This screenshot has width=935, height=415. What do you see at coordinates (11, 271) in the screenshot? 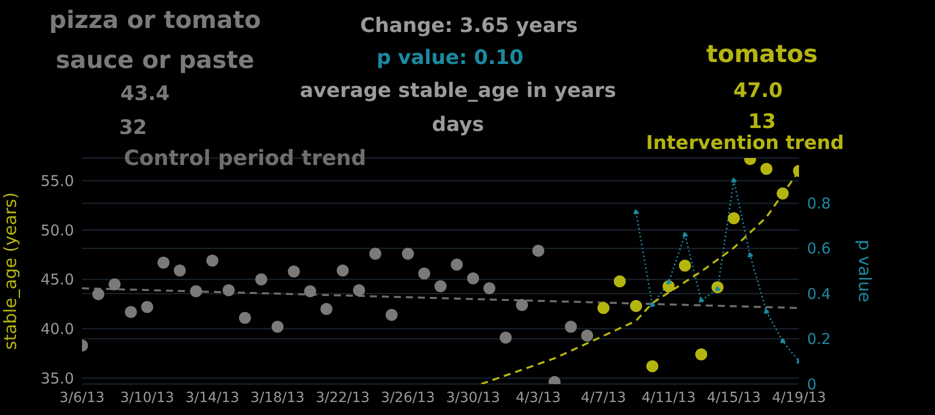
I see `y-axis-title: stable_age (years)` at bounding box center [11, 271].